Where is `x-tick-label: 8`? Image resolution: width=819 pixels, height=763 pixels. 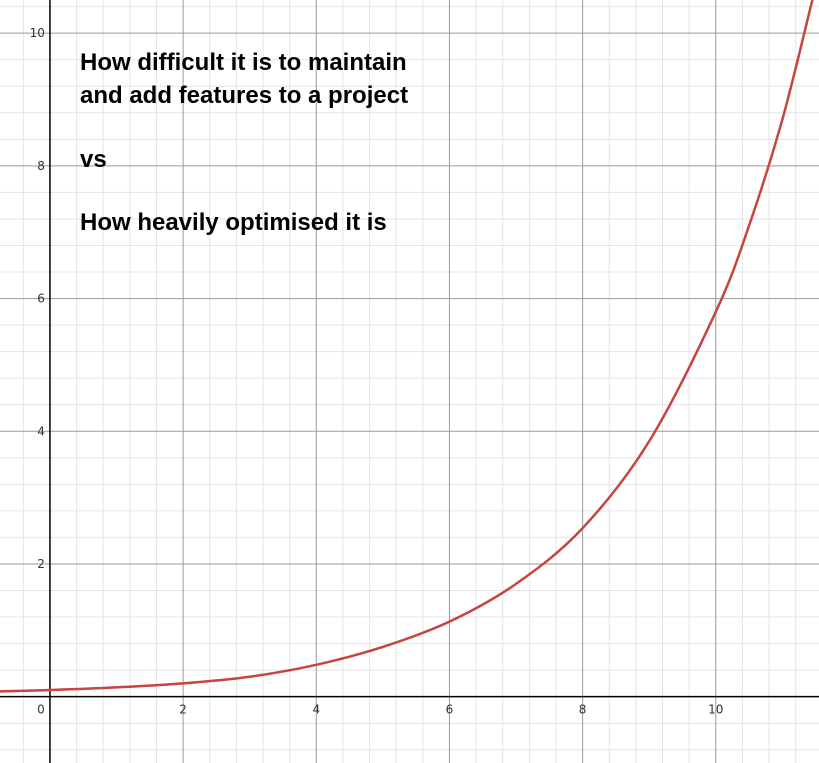
x-tick-label: 8 is located at coordinates (583, 710).